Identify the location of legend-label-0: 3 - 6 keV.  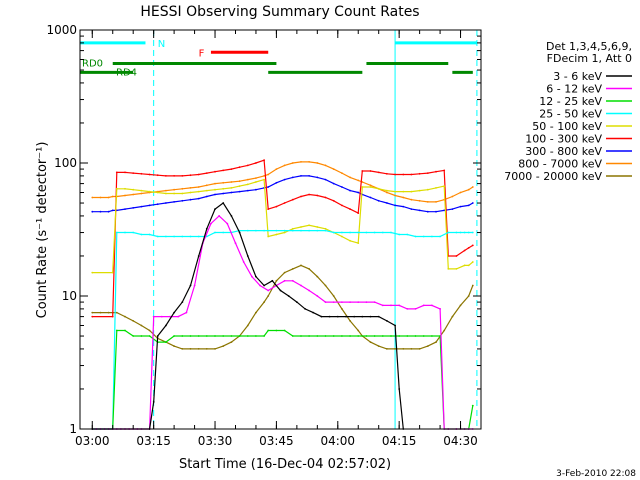
(577, 76).